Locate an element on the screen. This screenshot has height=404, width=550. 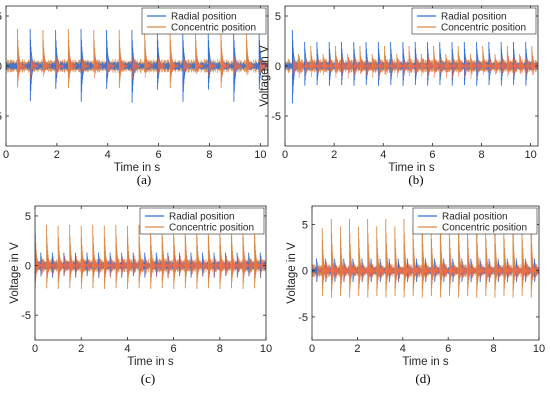
axes-frame is located at coordinates (425, 273).